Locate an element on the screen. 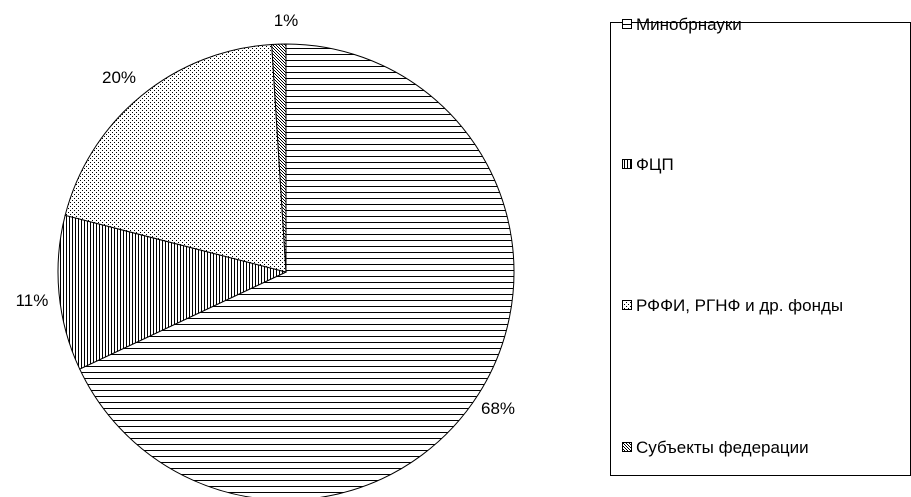 This screenshot has width=911, height=497. slice-label-3: 20% is located at coordinates (119, 77).